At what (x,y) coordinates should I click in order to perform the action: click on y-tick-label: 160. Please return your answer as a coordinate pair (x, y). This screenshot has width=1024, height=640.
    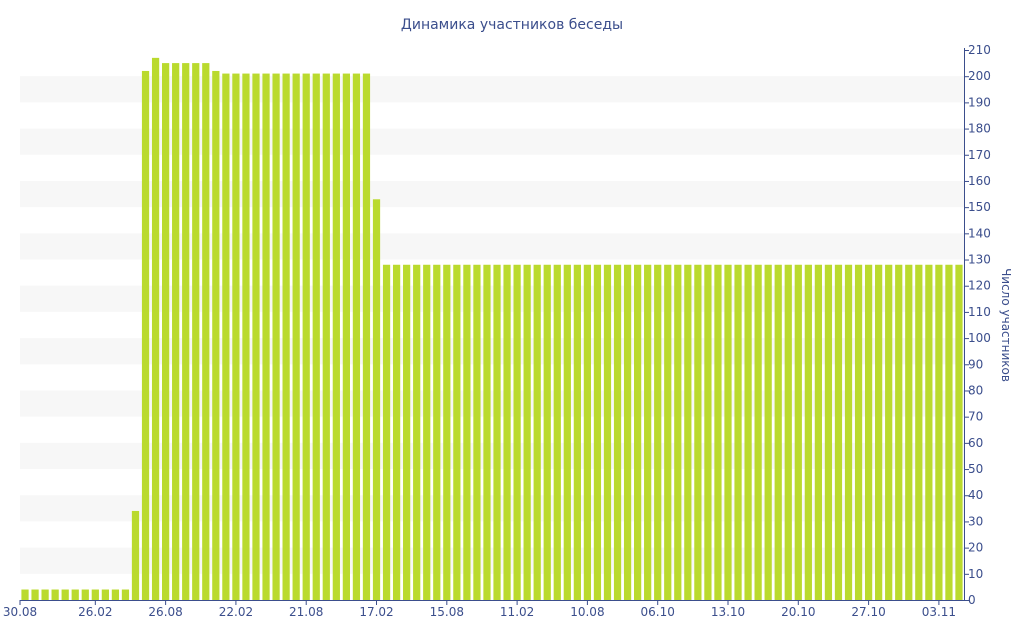
    Looking at the image, I should click on (979, 181).